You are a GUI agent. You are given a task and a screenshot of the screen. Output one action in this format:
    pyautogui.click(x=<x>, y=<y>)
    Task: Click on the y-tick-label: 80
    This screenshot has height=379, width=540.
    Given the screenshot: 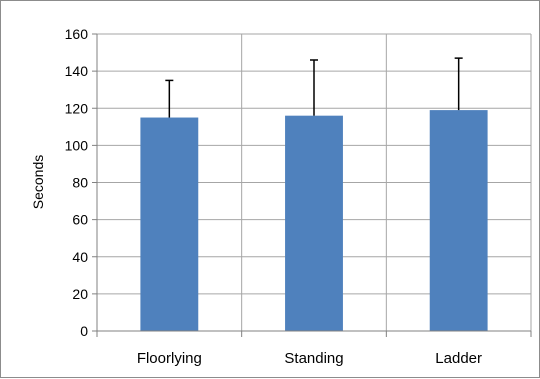 What is the action you would take?
    pyautogui.click(x=80, y=183)
    